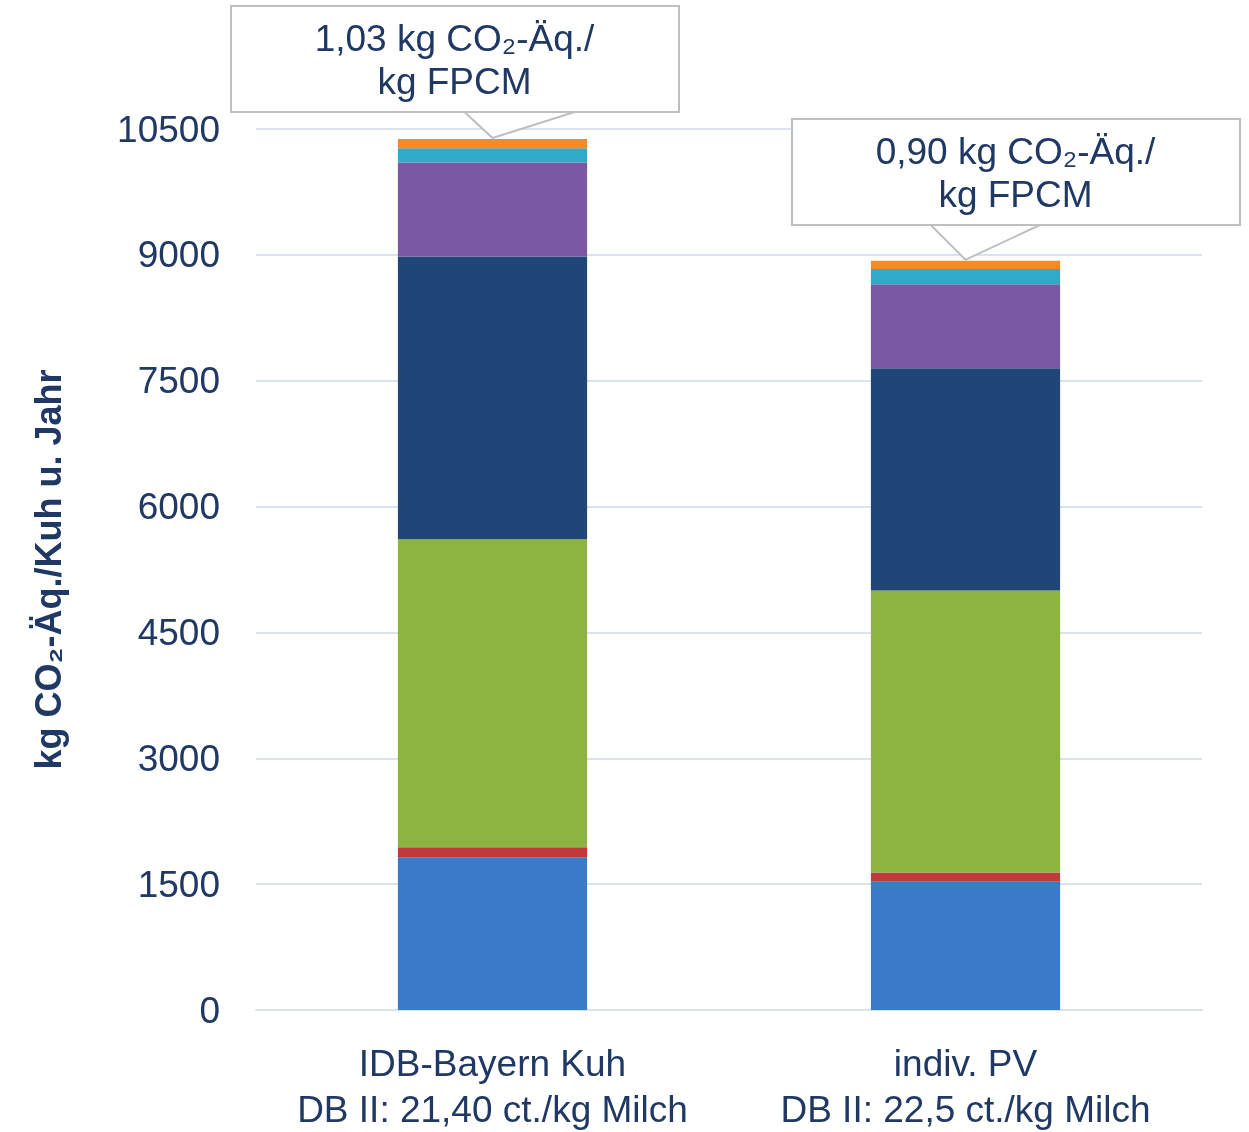 Image resolution: width=1249 pixels, height=1132 pixels. What do you see at coordinates (209, 1010) in the screenshot?
I see `y-tick-label: 0` at bounding box center [209, 1010].